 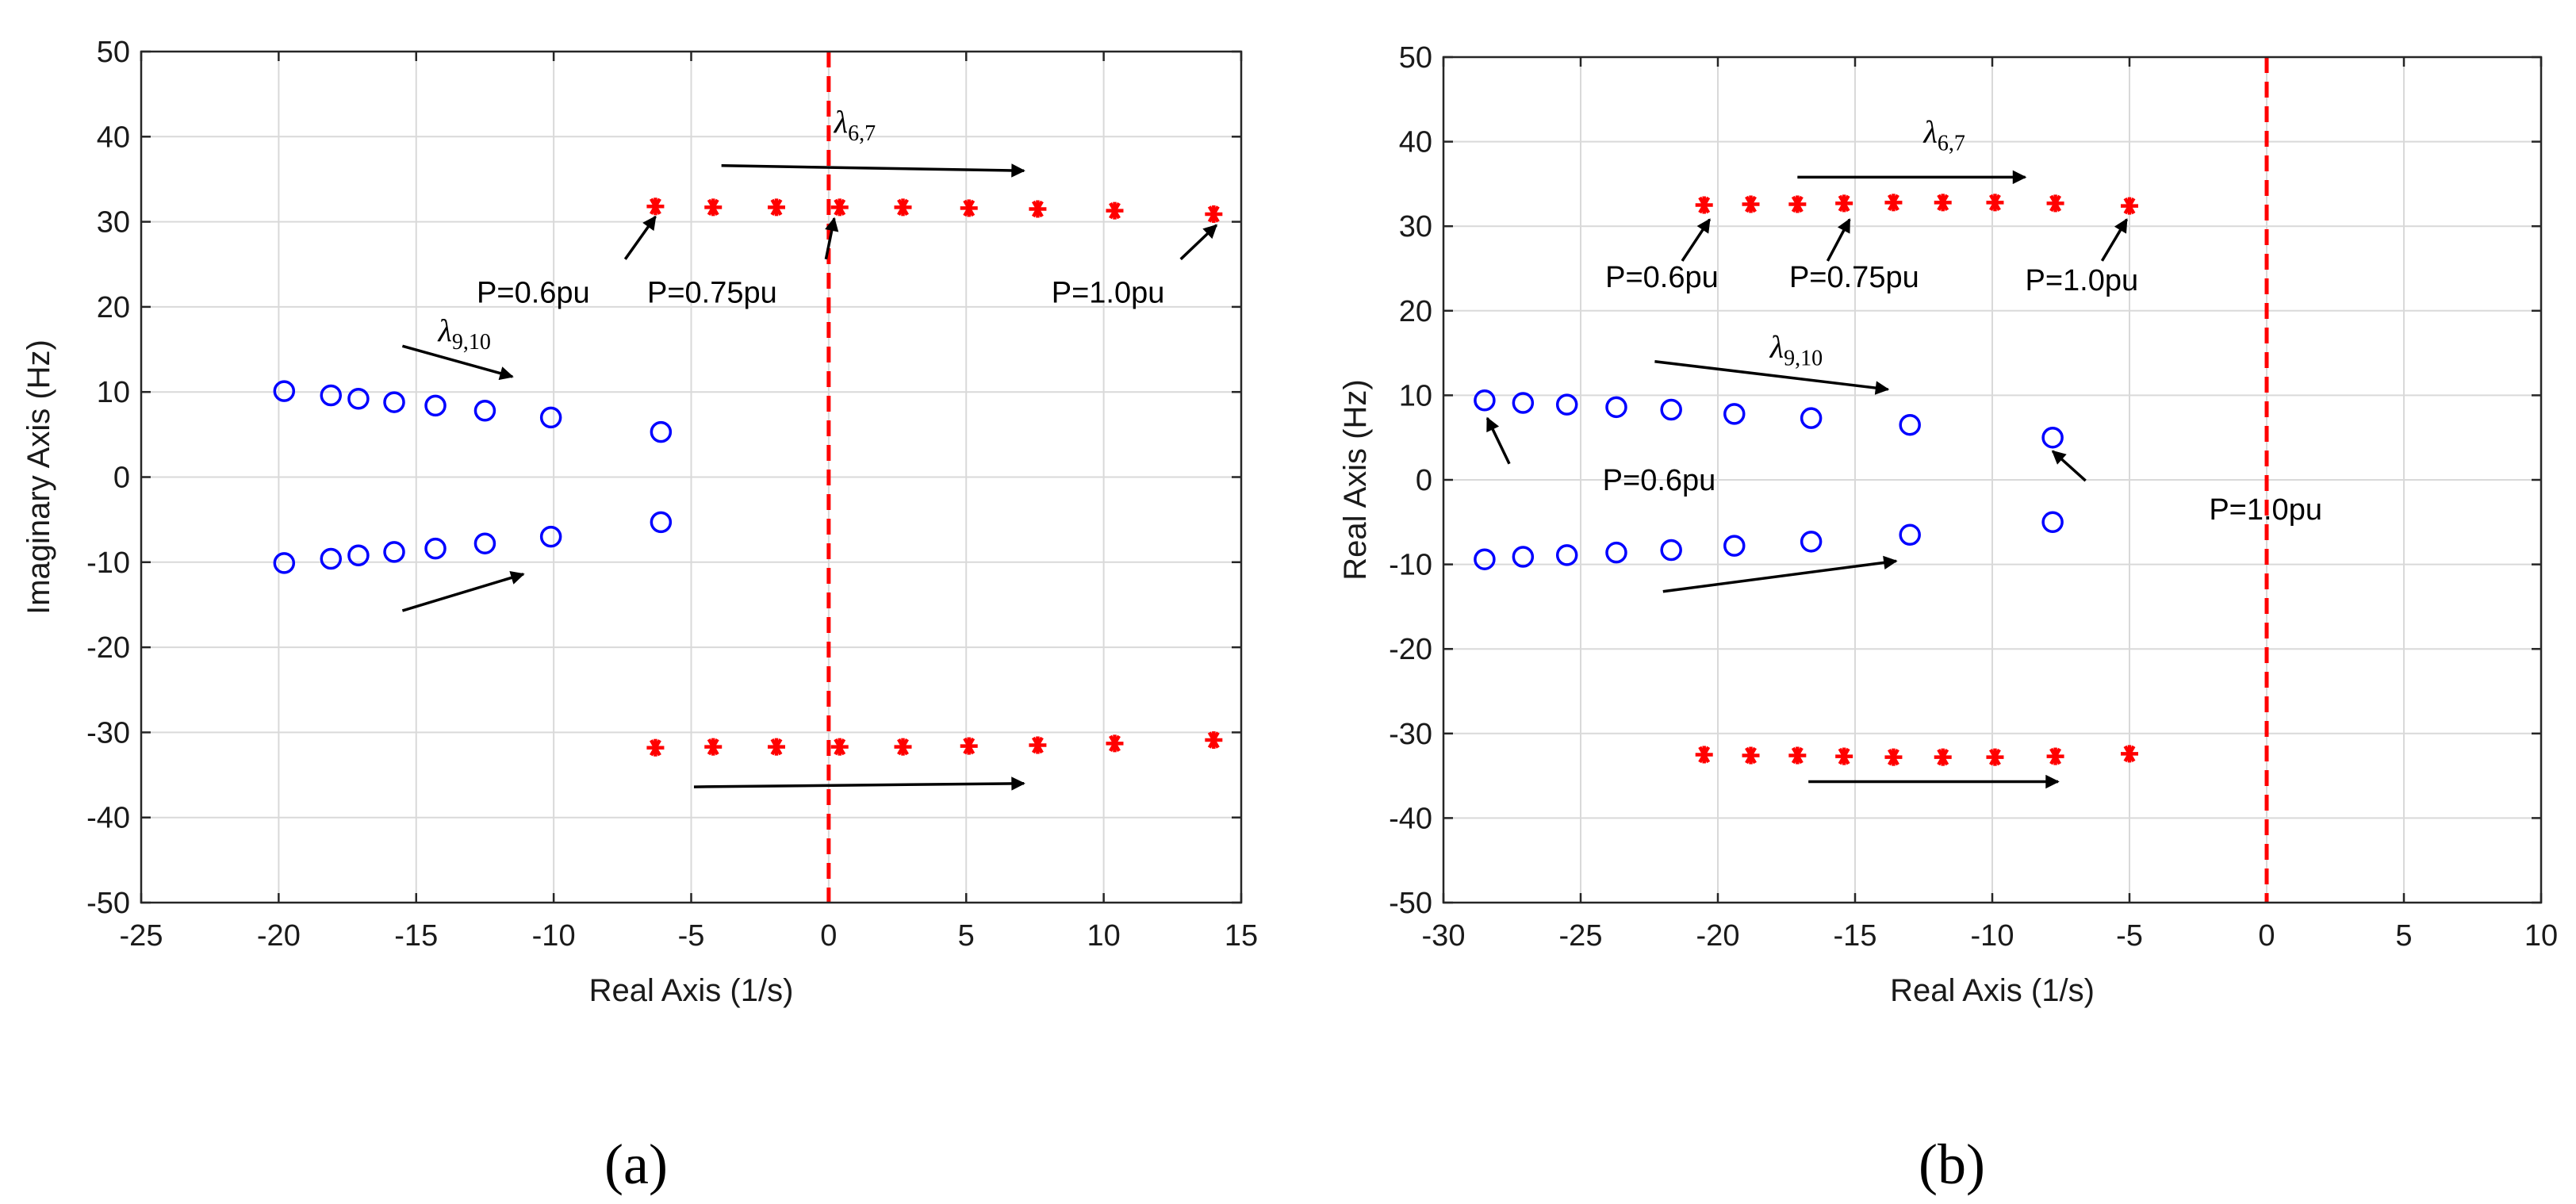 What do you see at coordinates (1410, 565) in the screenshot?
I see `y-tick-label: -10` at bounding box center [1410, 565].